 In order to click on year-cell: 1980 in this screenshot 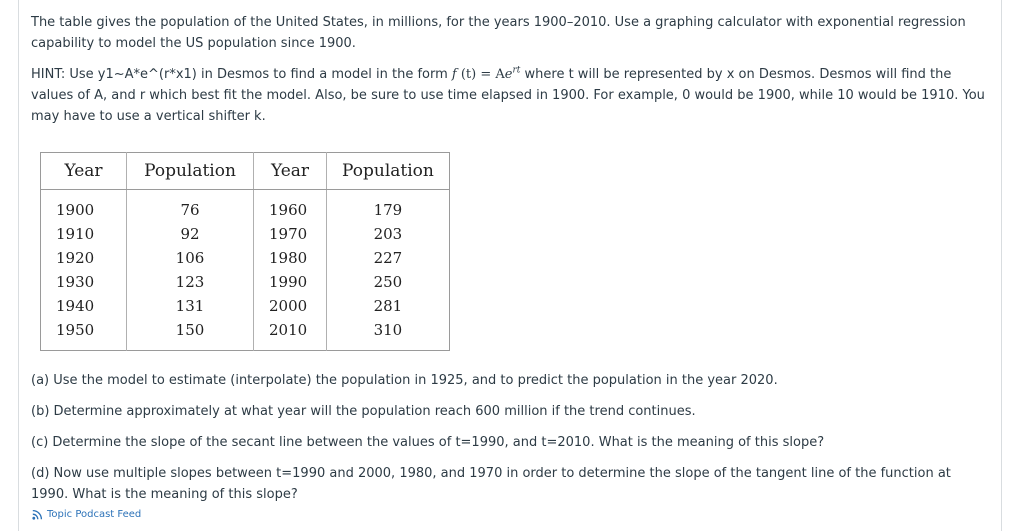, I will do `click(290, 258)`.